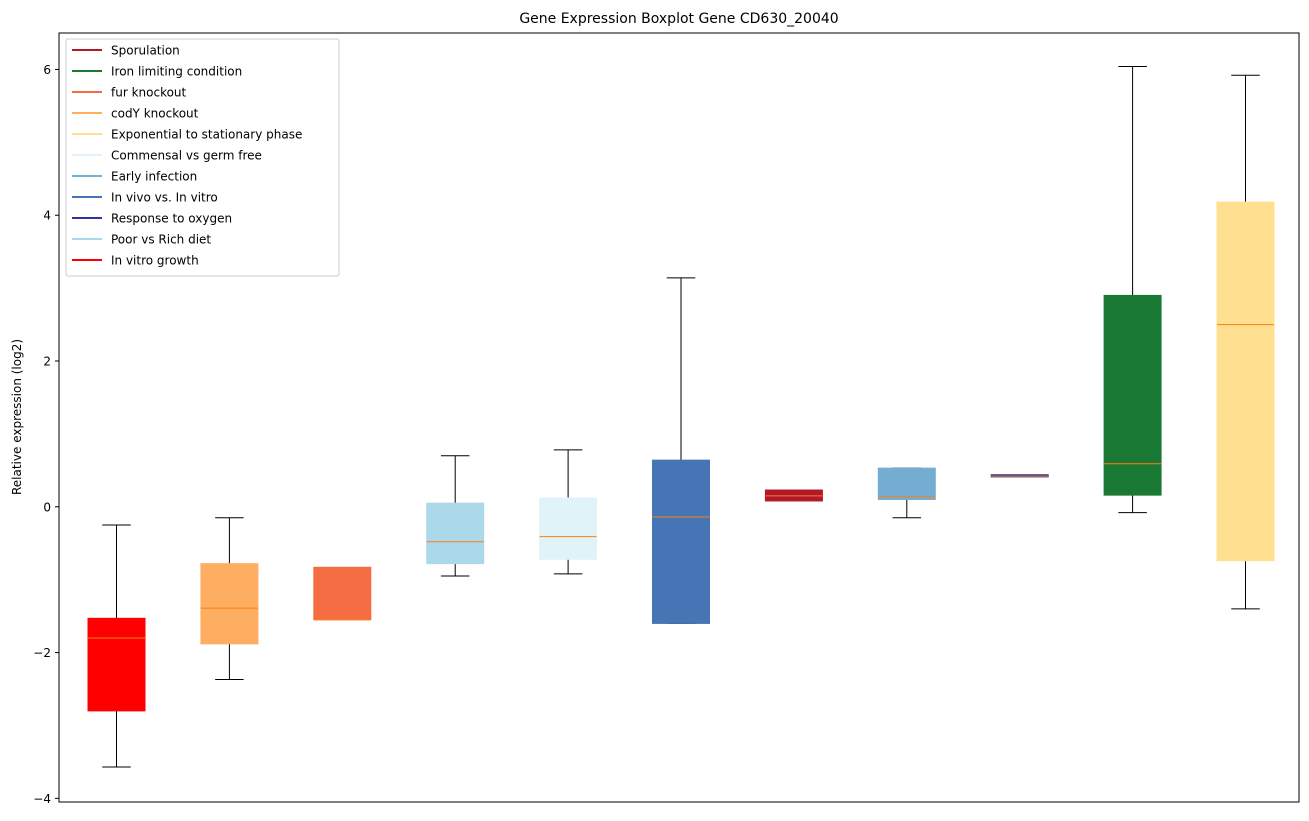 This screenshot has height=821, width=1309. I want to click on legend-item: Response to oxygen, so click(152, 219).